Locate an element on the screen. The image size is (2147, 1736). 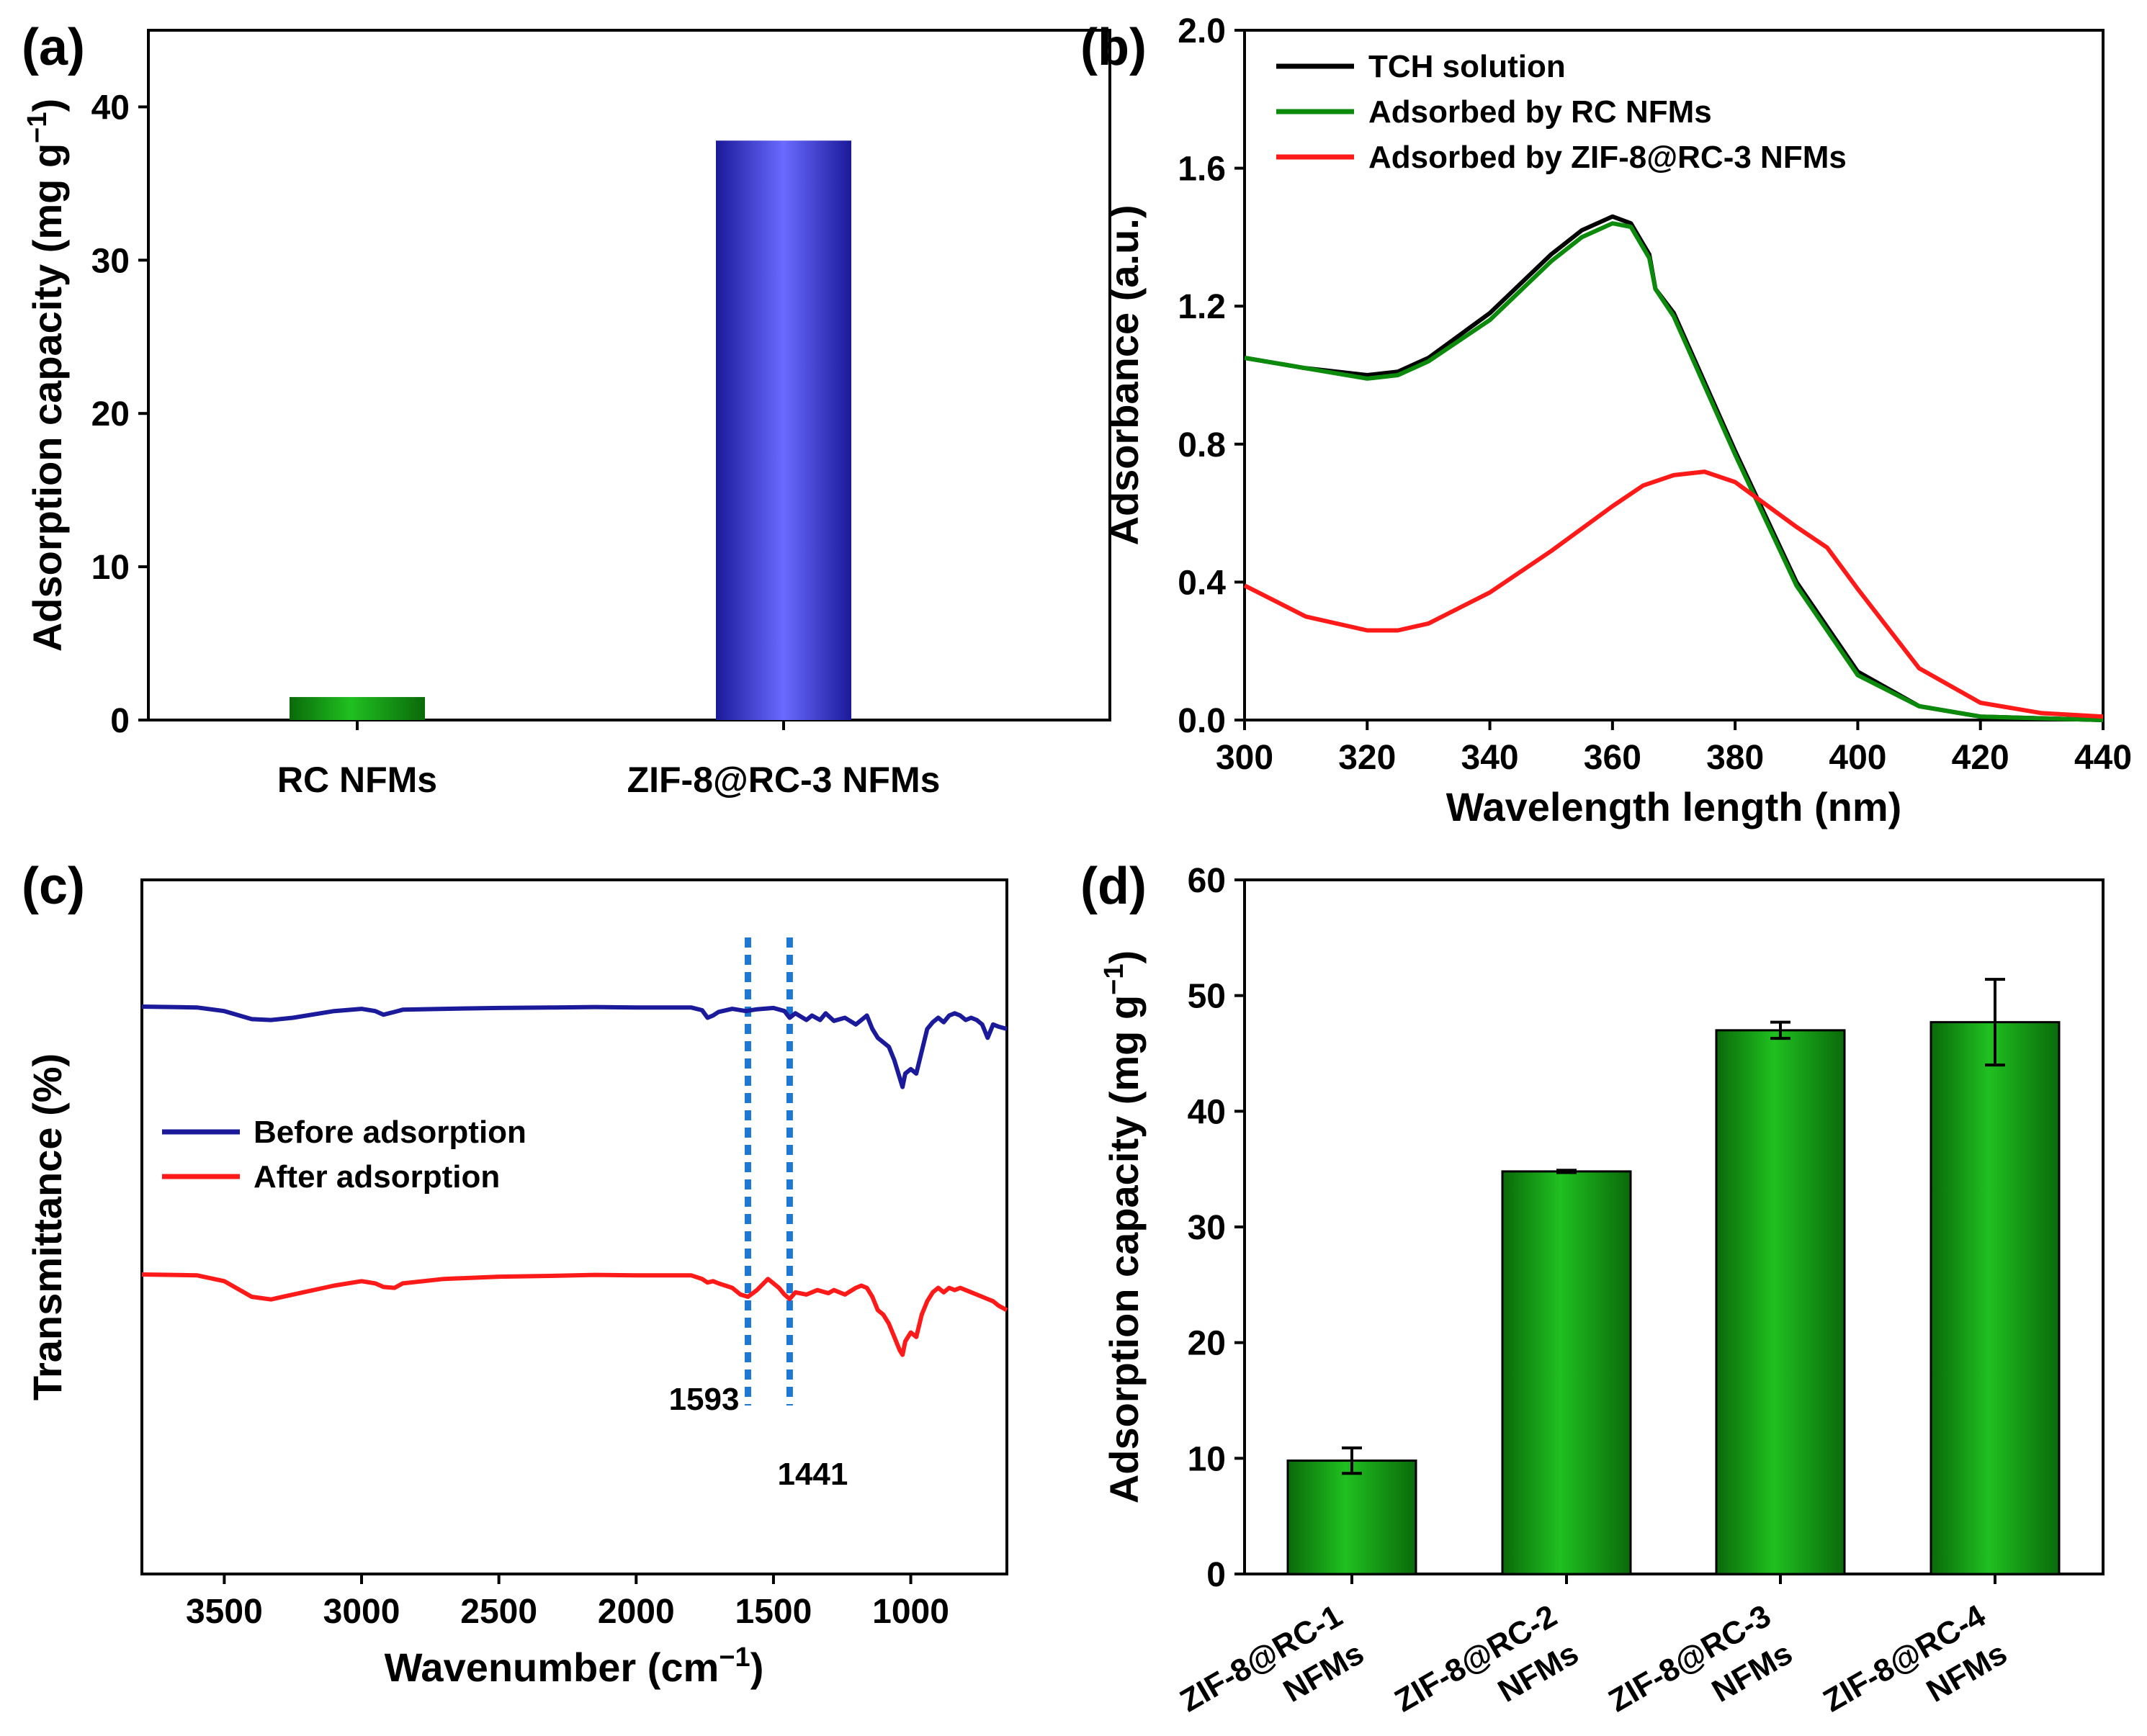
panel-b-y-axis: 0.0 0.4 0.8 1.2 1.6 2.0 is located at coordinates (1211, 376).